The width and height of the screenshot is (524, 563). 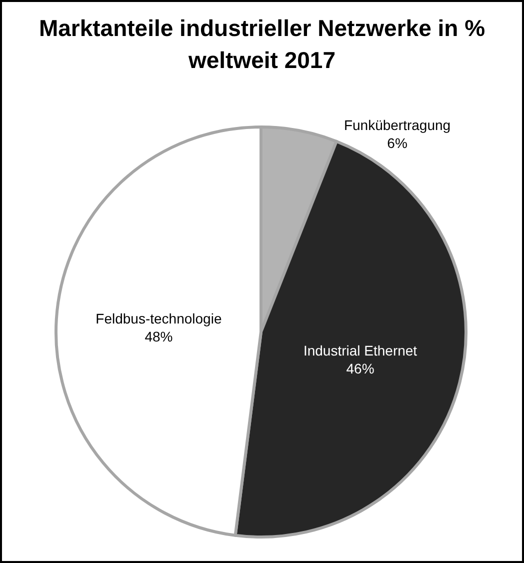 What do you see at coordinates (262, 44) in the screenshot?
I see `chart-title: Marktanteile industrieller Netzwerke in % weltweit 2017` at bounding box center [262, 44].